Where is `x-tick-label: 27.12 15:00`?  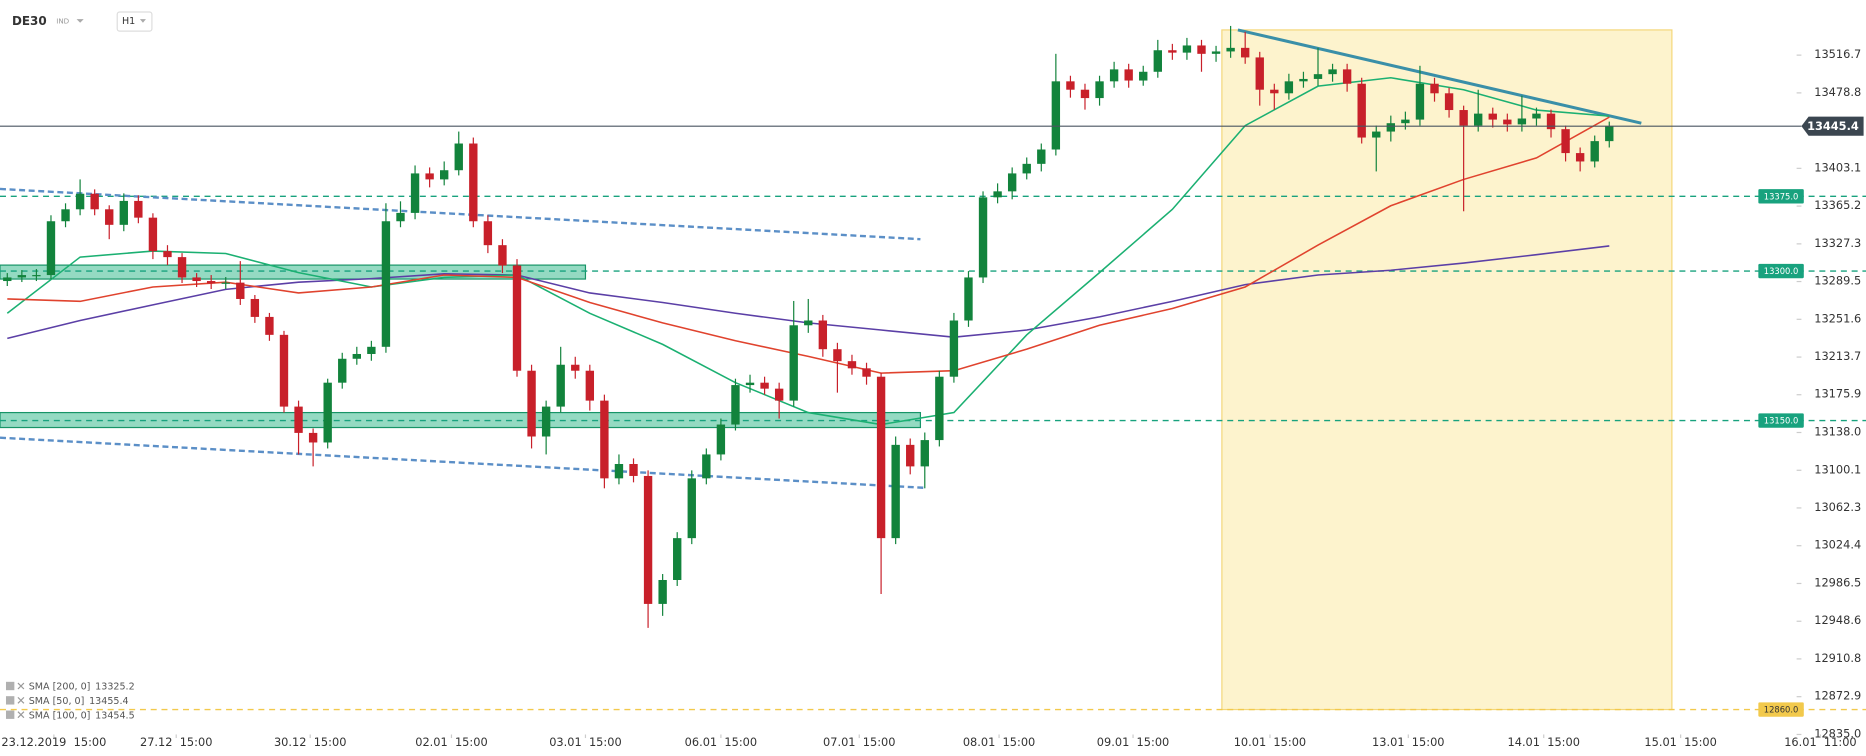 x-tick-label: 27.12 15:00 is located at coordinates (176, 742).